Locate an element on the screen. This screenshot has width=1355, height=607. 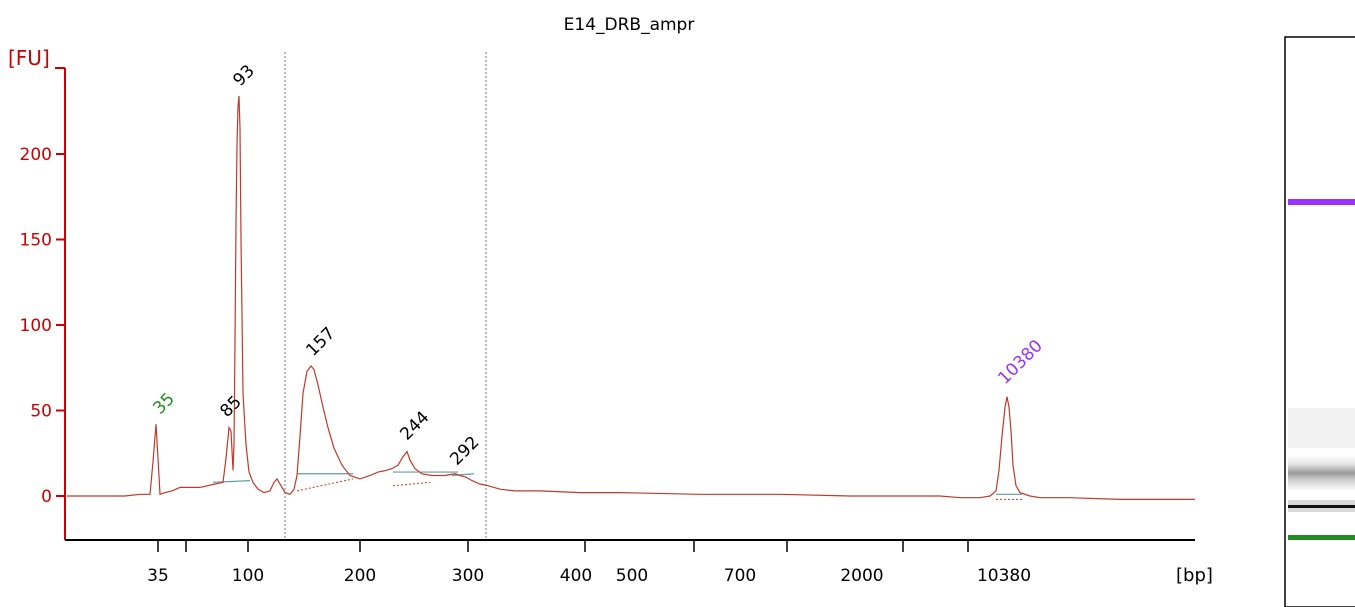
peak-band is located at coordinates (1321, 506).